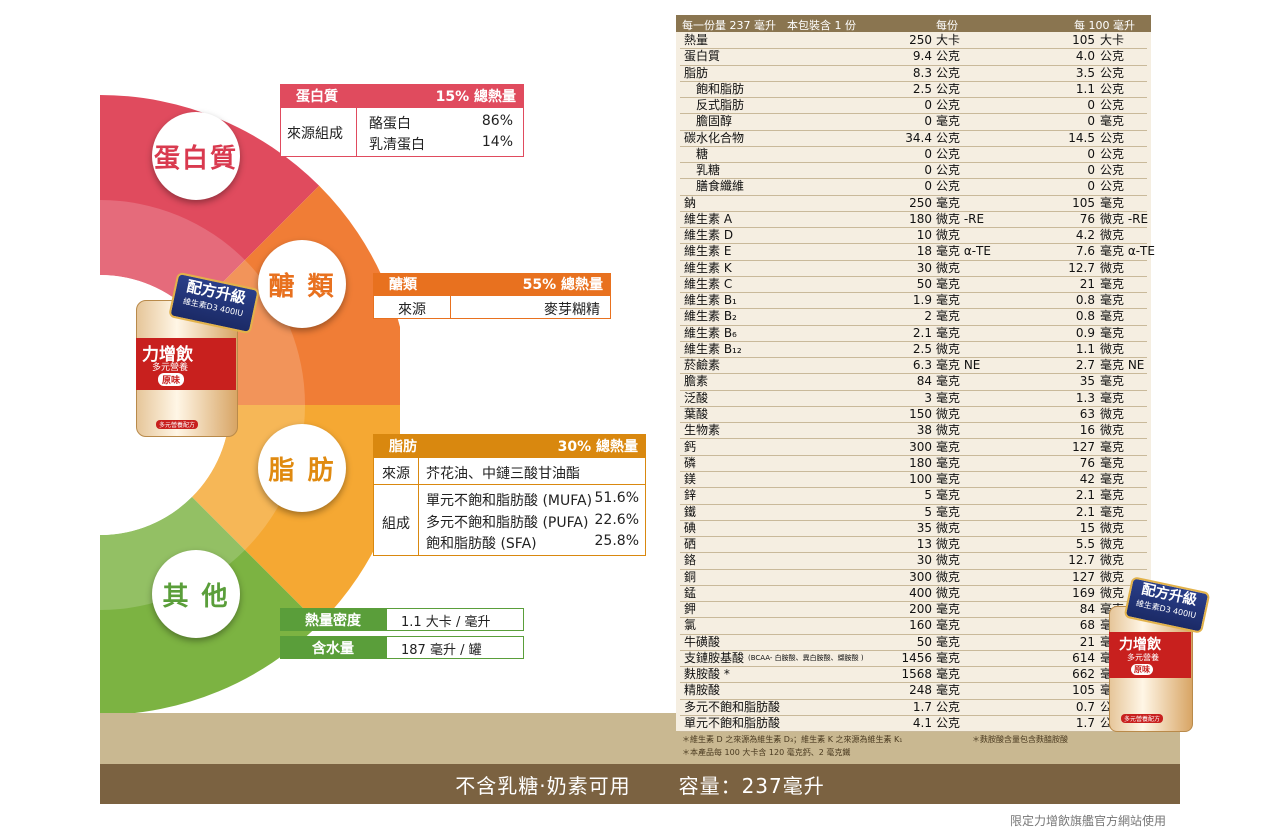  I want to click on per-100ml-header: 每 100 毫升, so click(1104, 25).